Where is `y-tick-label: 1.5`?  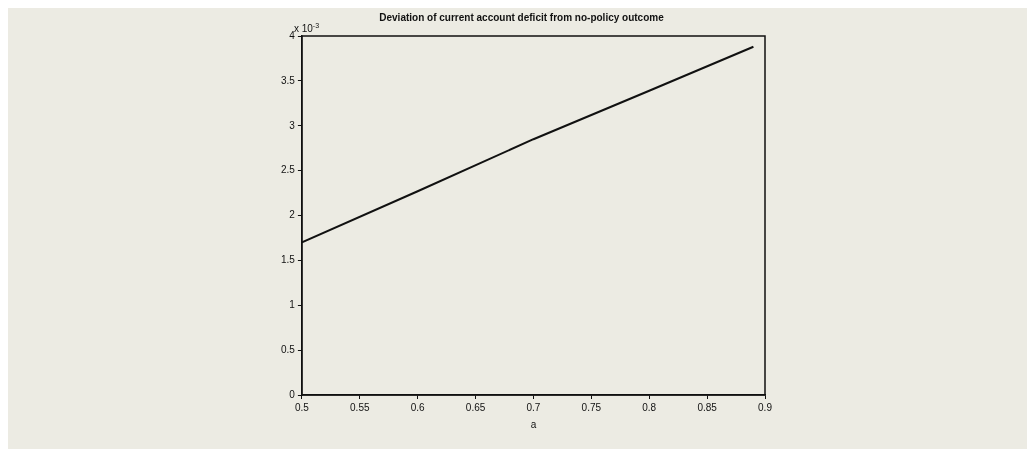 y-tick-label: 1.5 is located at coordinates (288, 260).